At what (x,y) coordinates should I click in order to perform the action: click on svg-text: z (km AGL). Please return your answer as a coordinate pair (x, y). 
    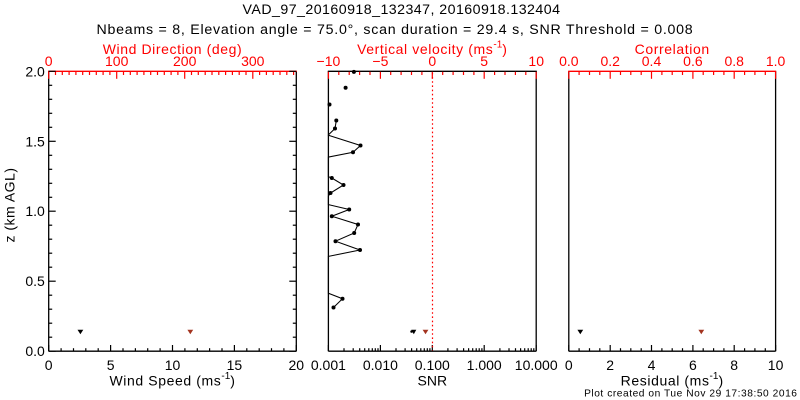
    Looking at the image, I should click on (9, 204).